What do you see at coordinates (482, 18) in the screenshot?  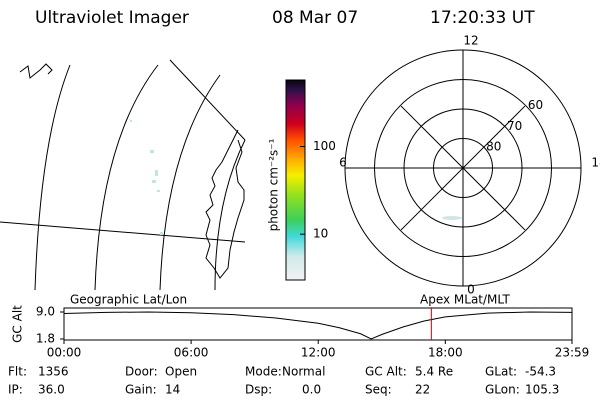 I see `time: 17:20:33 UT` at bounding box center [482, 18].